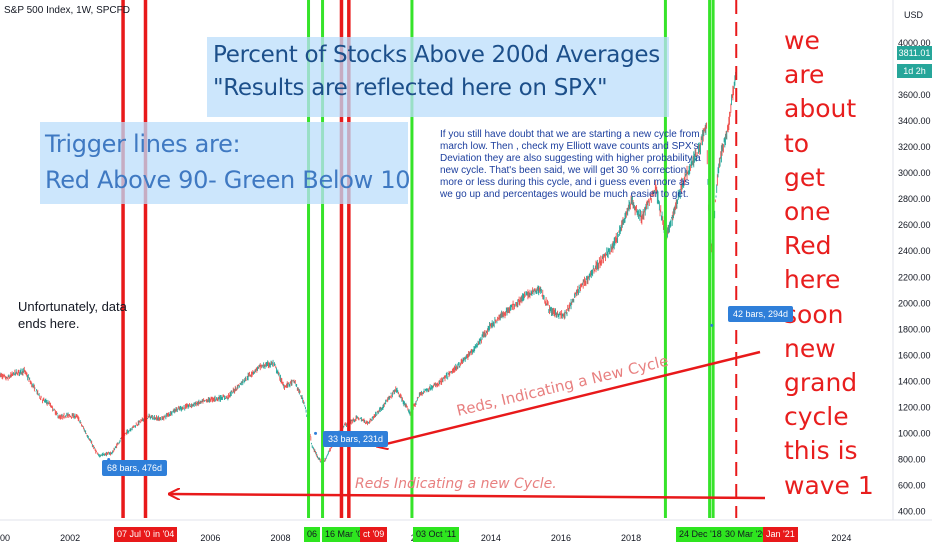 The image size is (932, 550). Describe the element at coordinates (805, 177) in the screenshot. I see `annotation-word: get` at that location.